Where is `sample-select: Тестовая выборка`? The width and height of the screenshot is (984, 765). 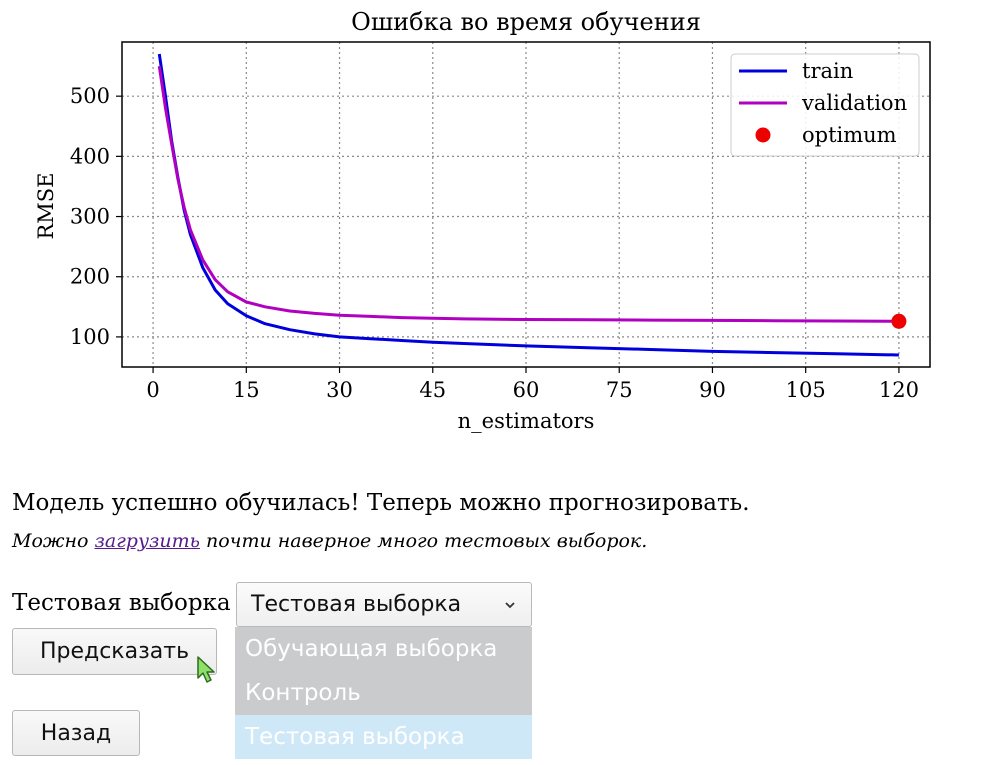 sample-select: Тестовая выборка is located at coordinates (384, 604).